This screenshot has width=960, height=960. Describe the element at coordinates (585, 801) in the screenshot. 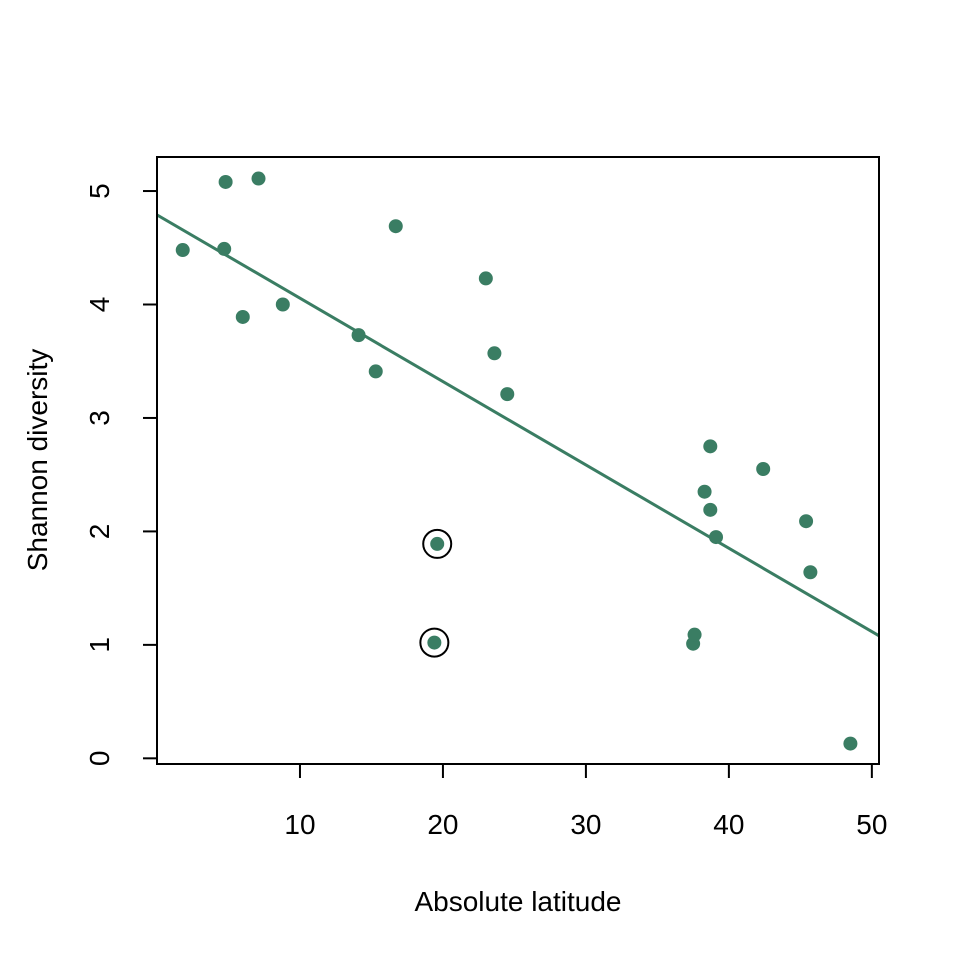

I see `x-axis: 10 20 30 40 50` at that location.